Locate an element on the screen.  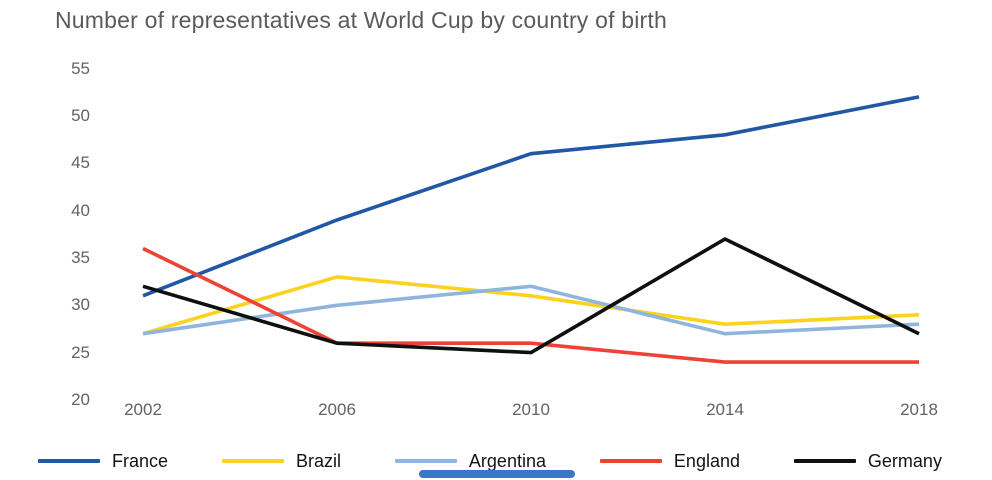
legend-item-germany: Germany is located at coordinates (867, 461).